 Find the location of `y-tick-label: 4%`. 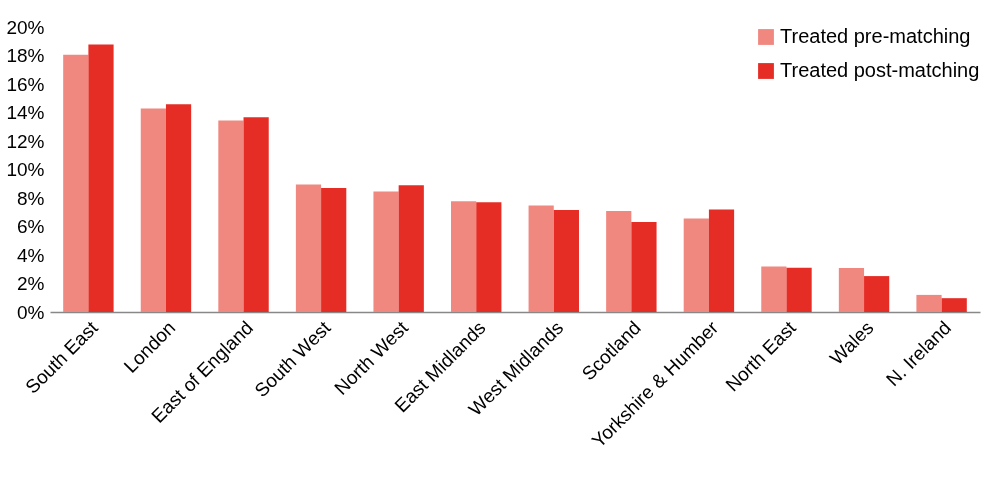

y-tick-label: 4% is located at coordinates (31, 255).